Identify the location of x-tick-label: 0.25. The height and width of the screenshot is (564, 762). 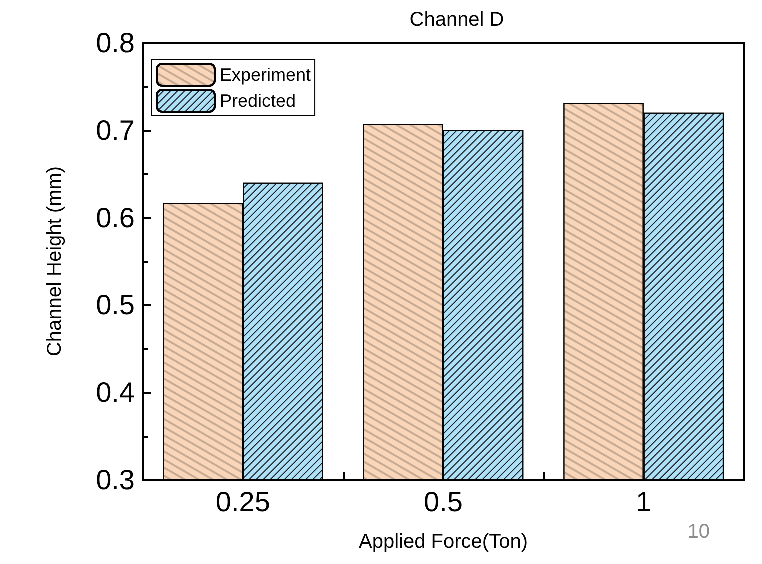
(243, 502).